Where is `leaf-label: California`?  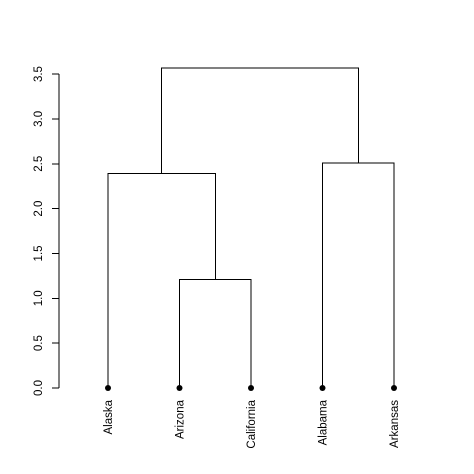
leaf-label: California is located at coordinates (252, 423).